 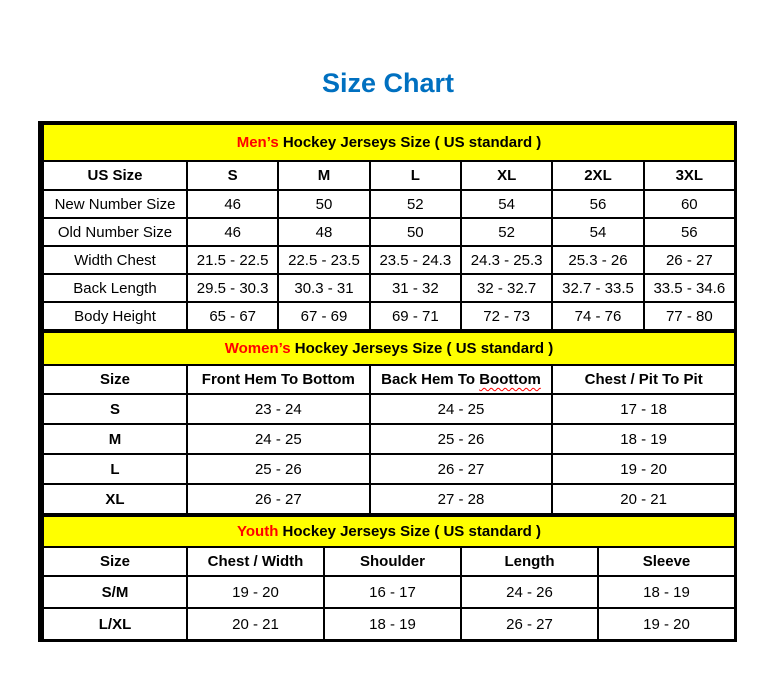 I want to click on table-row: S 23 - 24 24 - 25 17 - 18, so click(x=389, y=409).